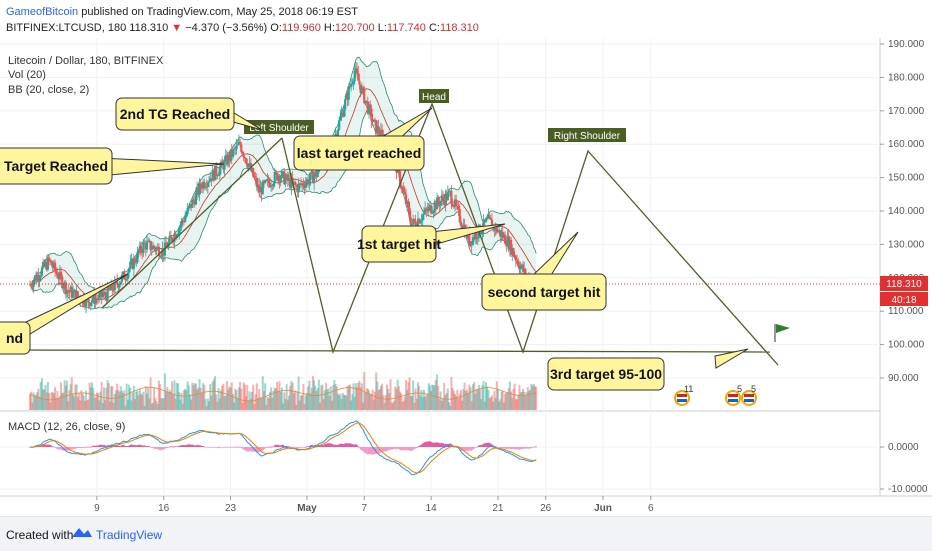 Image resolution: width=932 pixels, height=551 pixels. I want to click on callout-2nd-tg: 2nd TG Reached, so click(189, 114).